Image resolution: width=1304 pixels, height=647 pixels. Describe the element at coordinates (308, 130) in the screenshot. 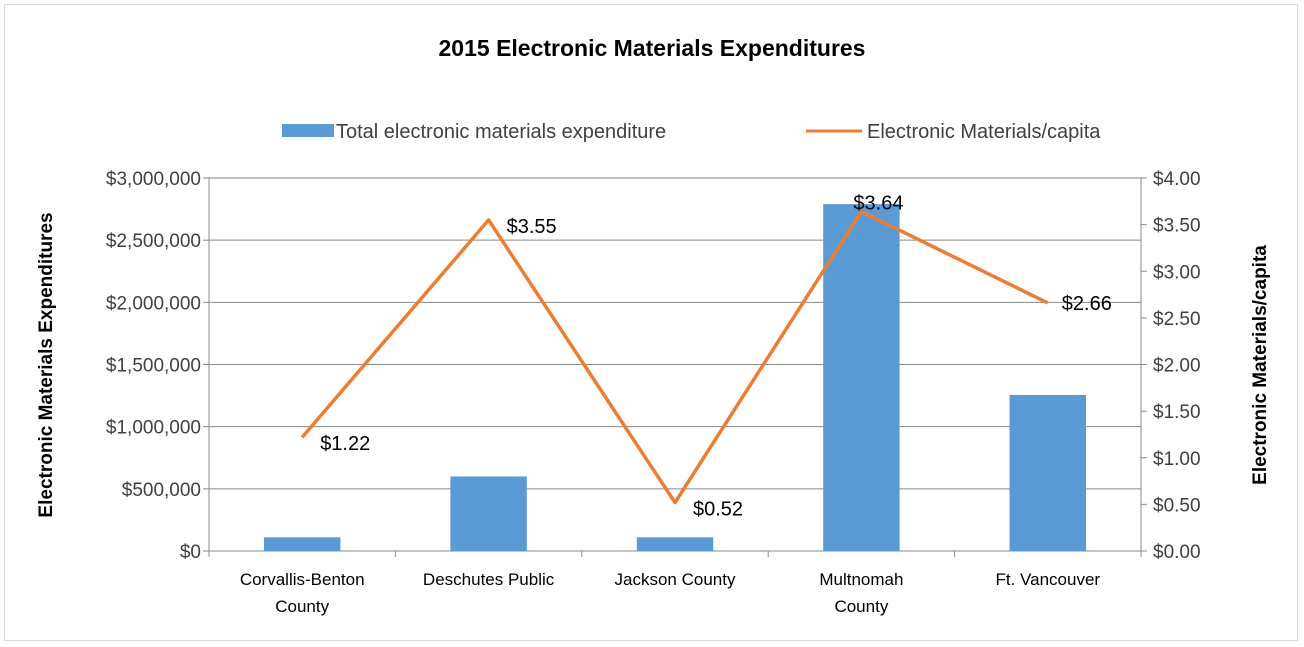

I see `legend-bar-swatch` at that location.